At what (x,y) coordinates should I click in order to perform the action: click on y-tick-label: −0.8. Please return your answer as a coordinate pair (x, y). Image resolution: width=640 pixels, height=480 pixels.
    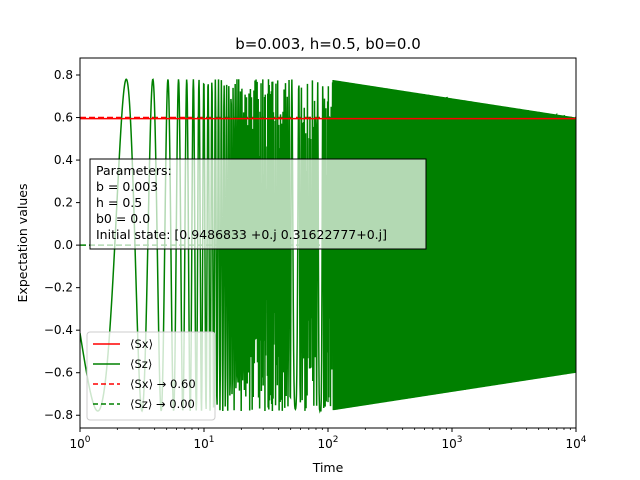
    Looking at the image, I should click on (58, 415).